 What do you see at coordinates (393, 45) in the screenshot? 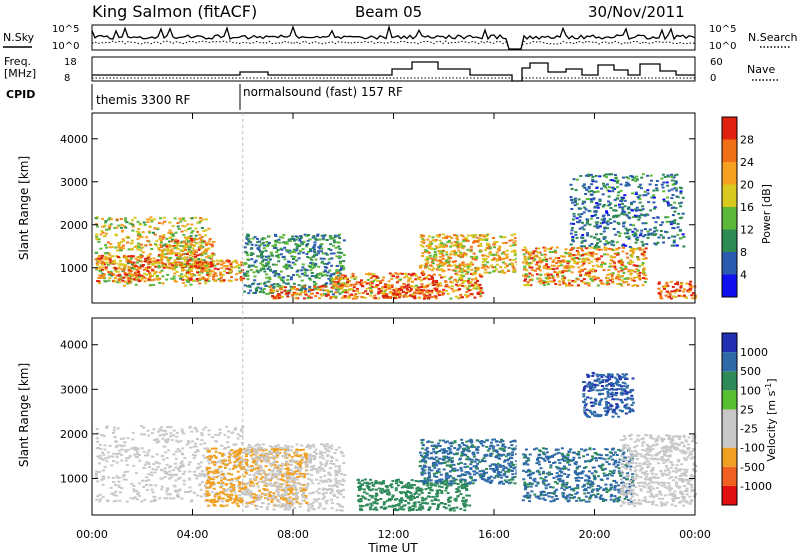
I see `nsearch-line` at bounding box center [393, 45].